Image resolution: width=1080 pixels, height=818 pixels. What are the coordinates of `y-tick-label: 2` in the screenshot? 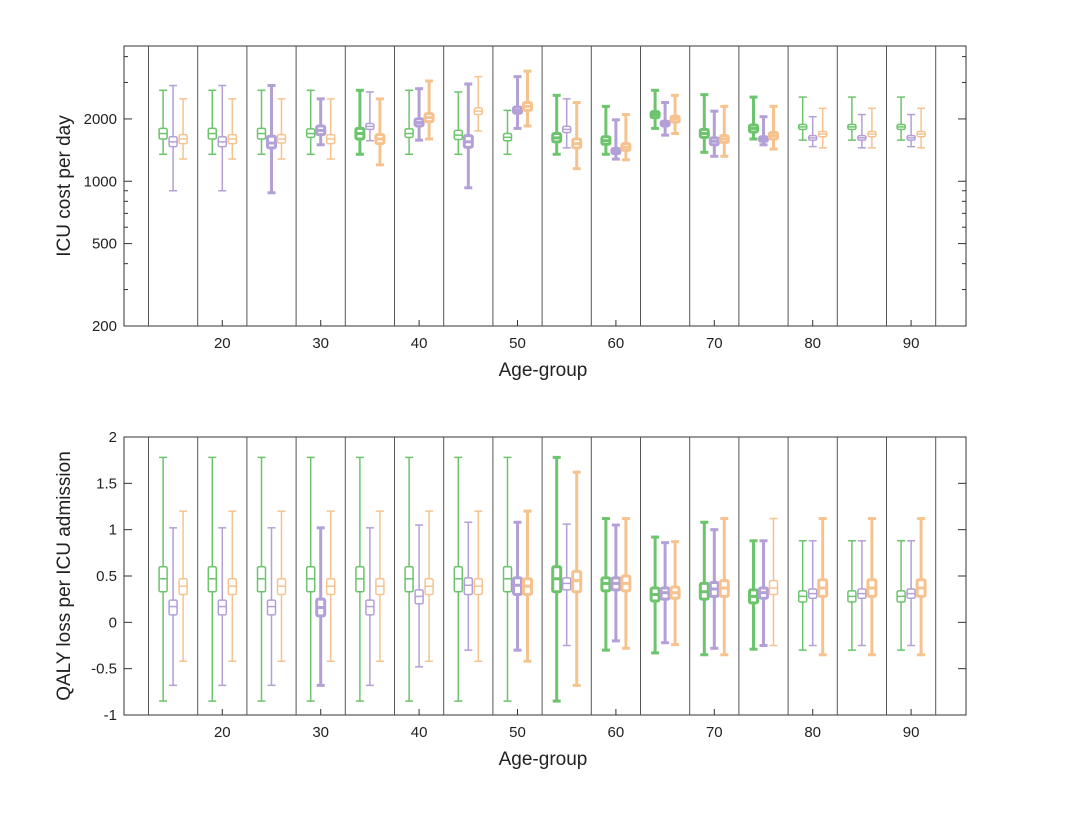 It's located at (113, 437).